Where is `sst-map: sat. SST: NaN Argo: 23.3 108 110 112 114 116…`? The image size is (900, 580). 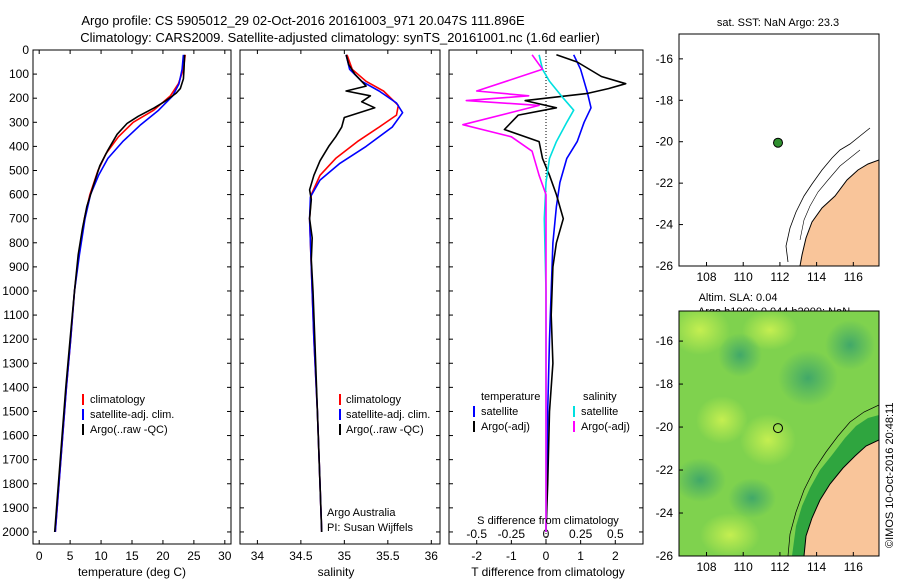 sst-map: sat. SST: NaN Argo: 23.3 108 110 112 114 116… is located at coordinates (768, 150).